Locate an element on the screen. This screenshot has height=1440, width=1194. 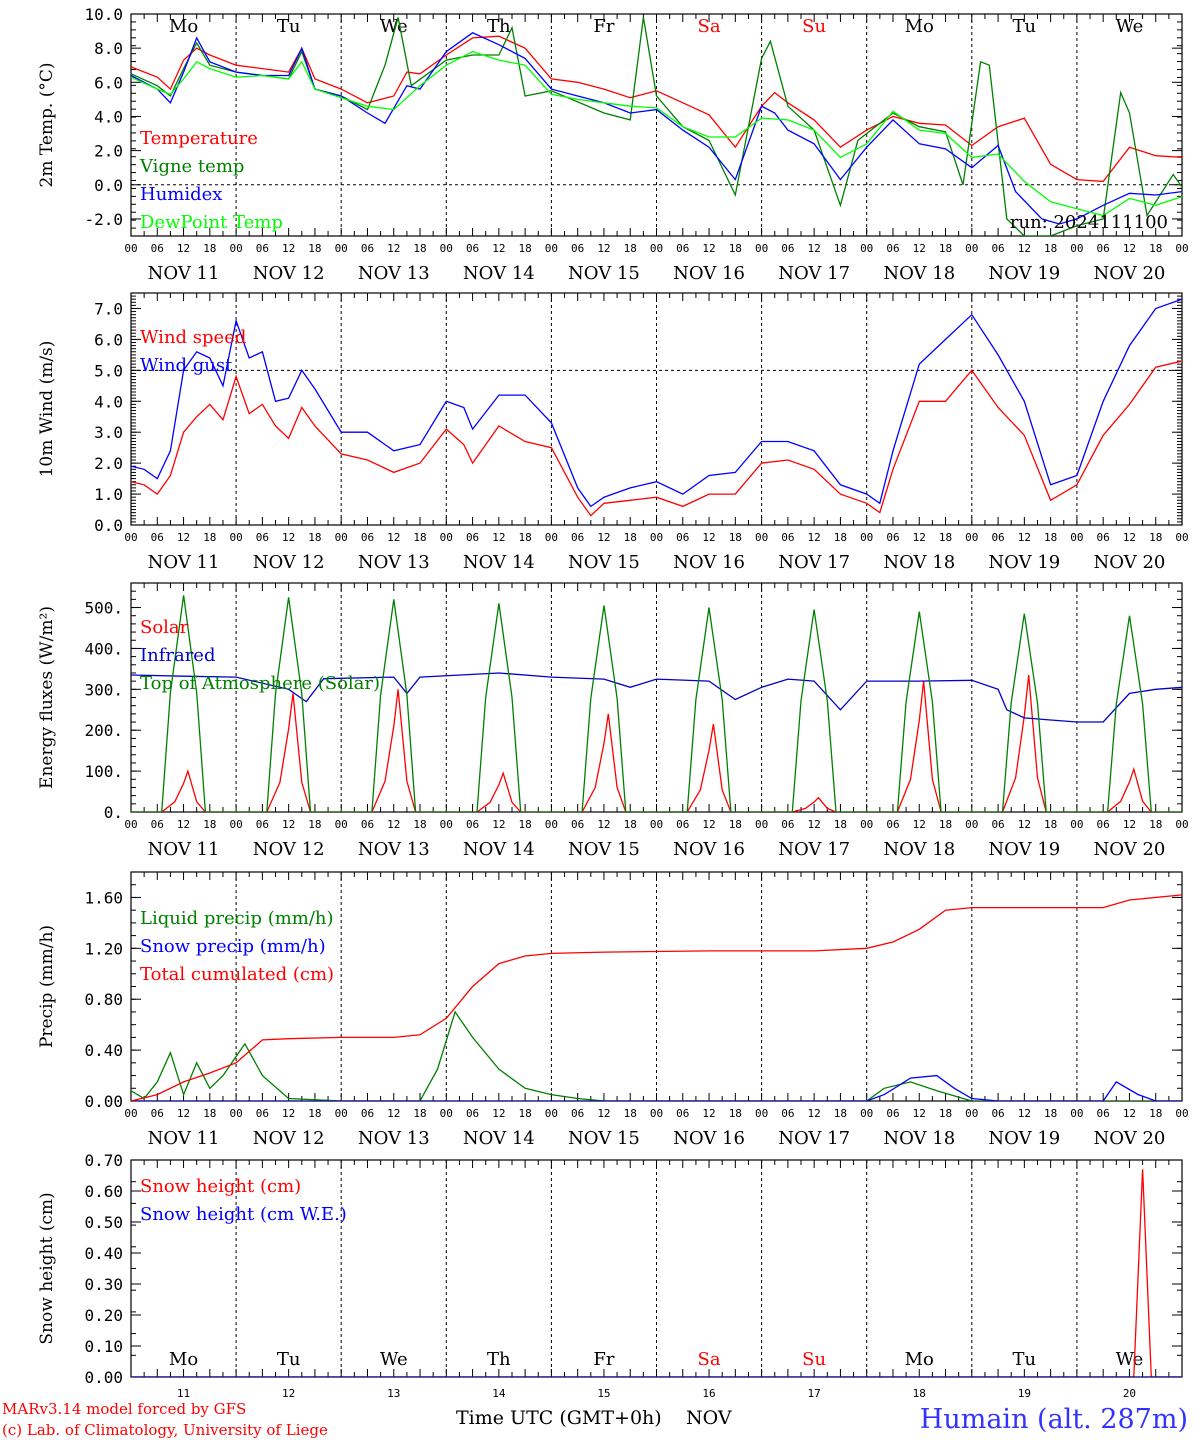
weekday-label: Mo is located at coordinates (919, 1359).